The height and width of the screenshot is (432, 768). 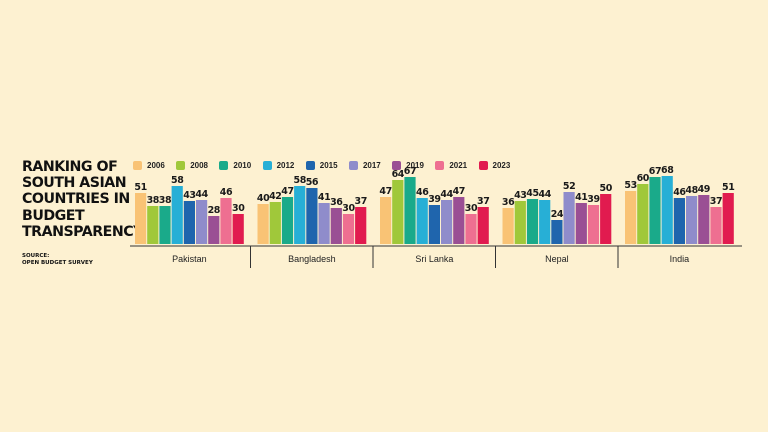 What do you see at coordinates (501, 165) in the screenshot?
I see `legend-label: 2023` at bounding box center [501, 165].